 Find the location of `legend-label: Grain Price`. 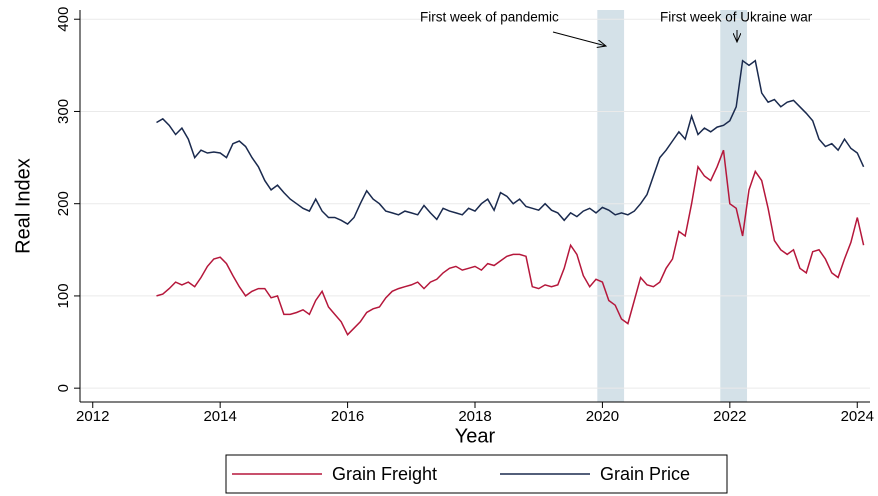

legend-label: Grain Price is located at coordinates (645, 474).